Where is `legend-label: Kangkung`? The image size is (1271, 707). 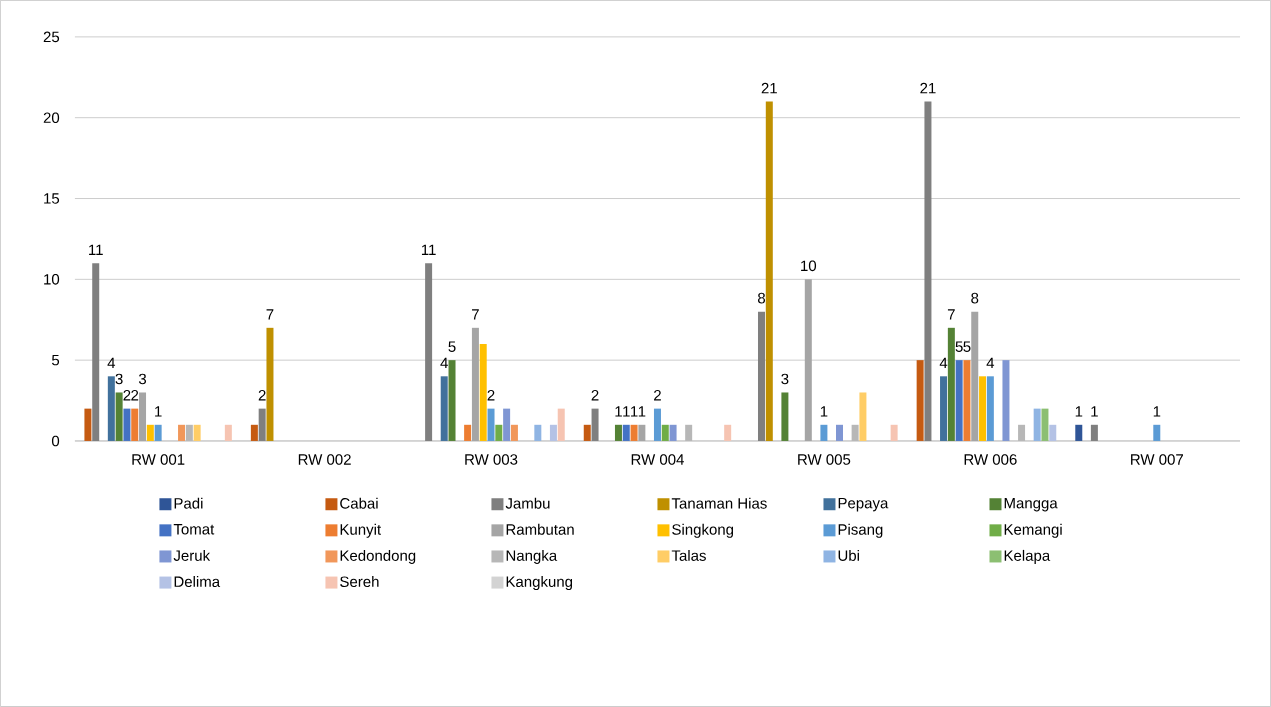
legend-label: Kangkung is located at coordinates (539, 583).